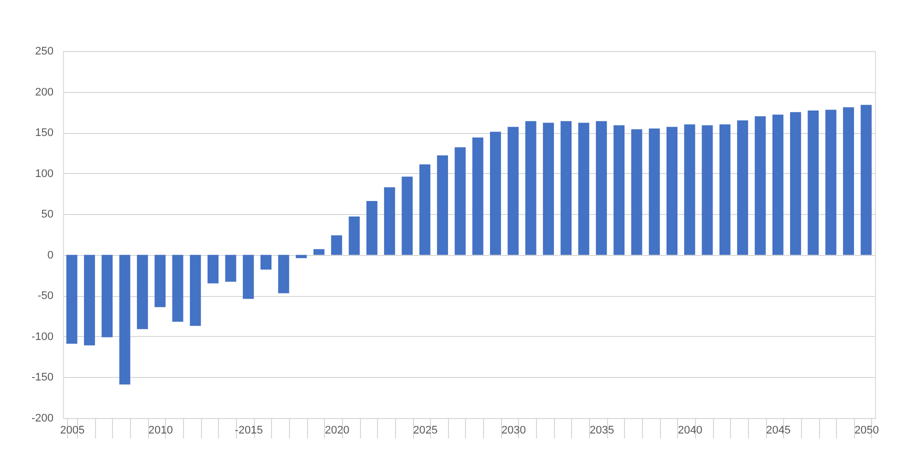  What do you see at coordinates (248, 430) in the screenshot?
I see `x-tick-label: -2015` at bounding box center [248, 430].